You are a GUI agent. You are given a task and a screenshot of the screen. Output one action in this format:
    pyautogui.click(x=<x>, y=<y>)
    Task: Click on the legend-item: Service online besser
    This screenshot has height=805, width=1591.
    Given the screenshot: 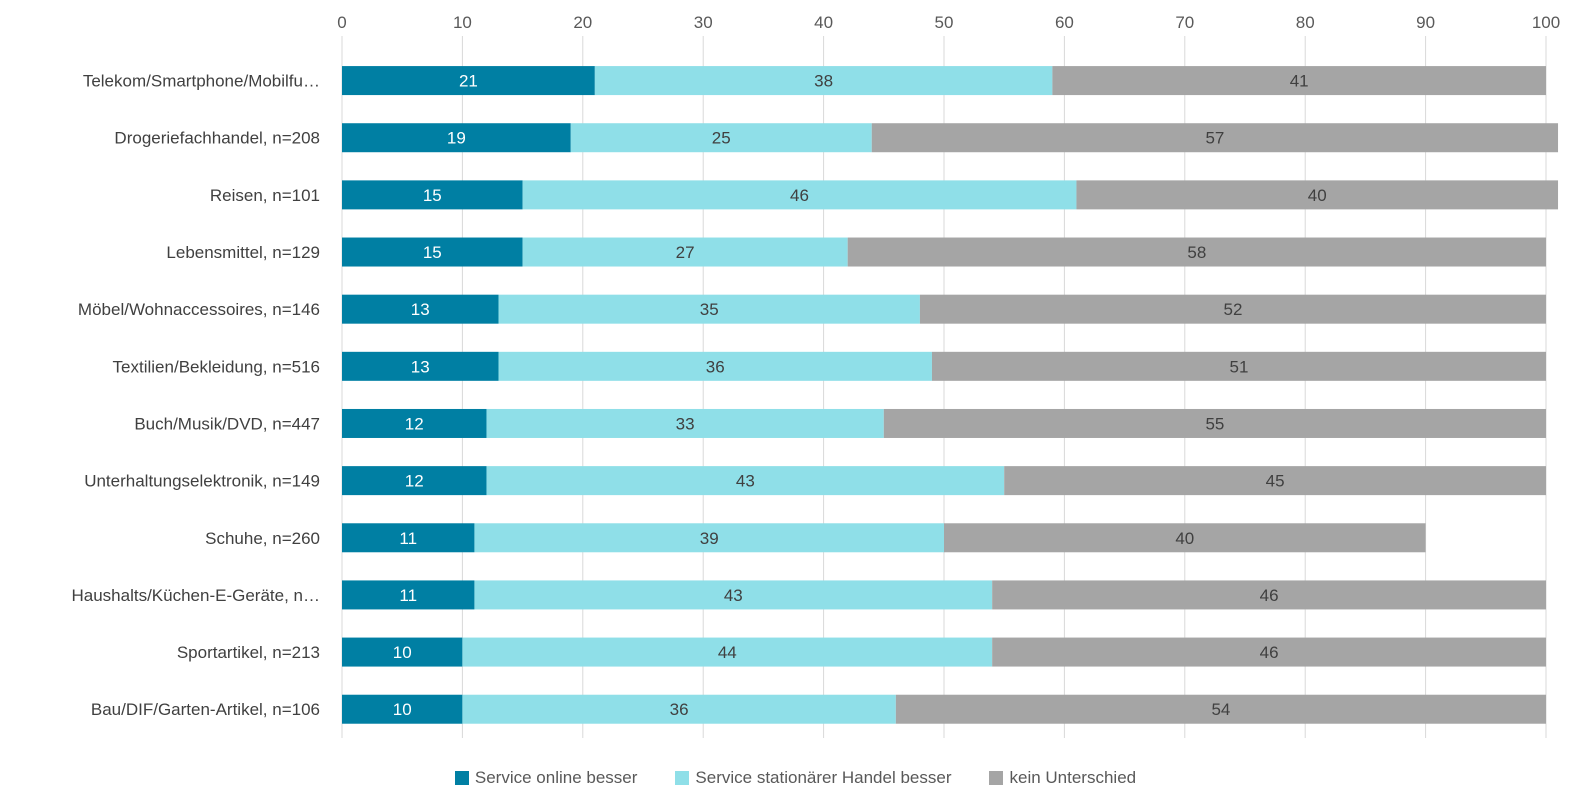 What is the action you would take?
    pyautogui.click(x=546, y=778)
    